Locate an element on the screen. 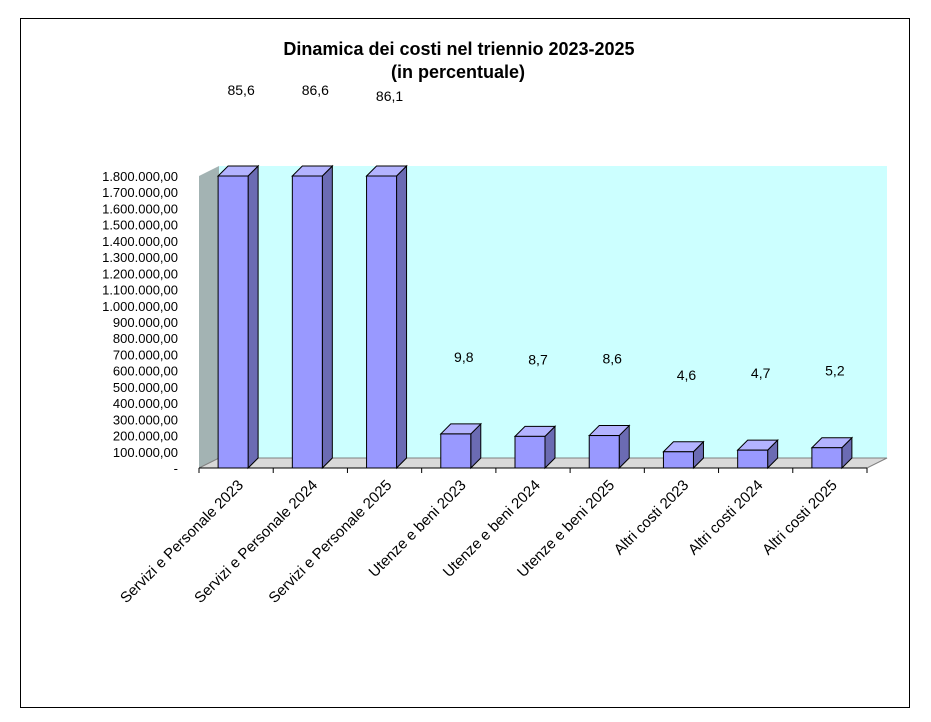  data-label: 5,2 is located at coordinates (835, 371).